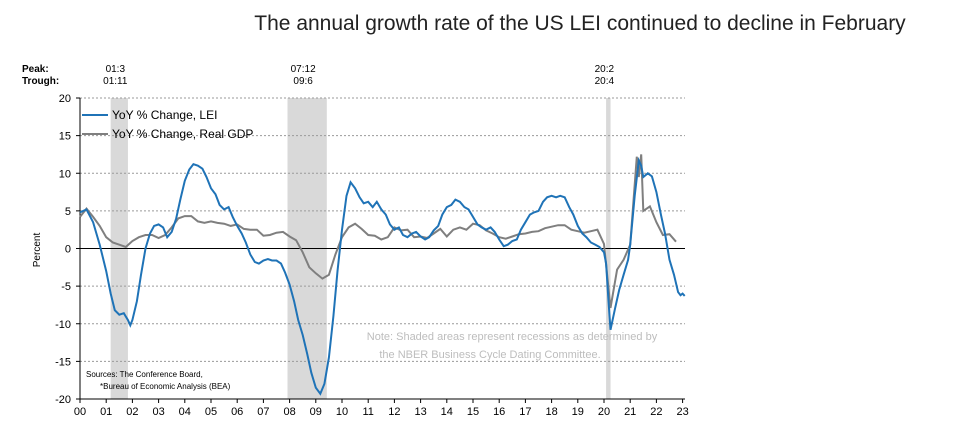  Describe the element at coordinates (63, 325) in the screenshot. I see `y-tick-label: -10` at that location.